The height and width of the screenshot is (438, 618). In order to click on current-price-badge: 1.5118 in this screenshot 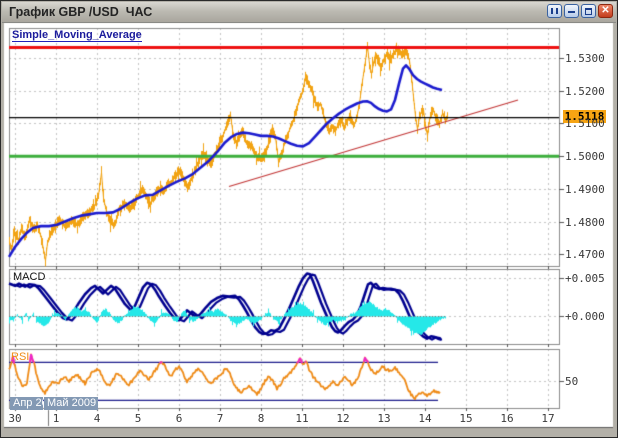, I will do `click(584, 116)`.